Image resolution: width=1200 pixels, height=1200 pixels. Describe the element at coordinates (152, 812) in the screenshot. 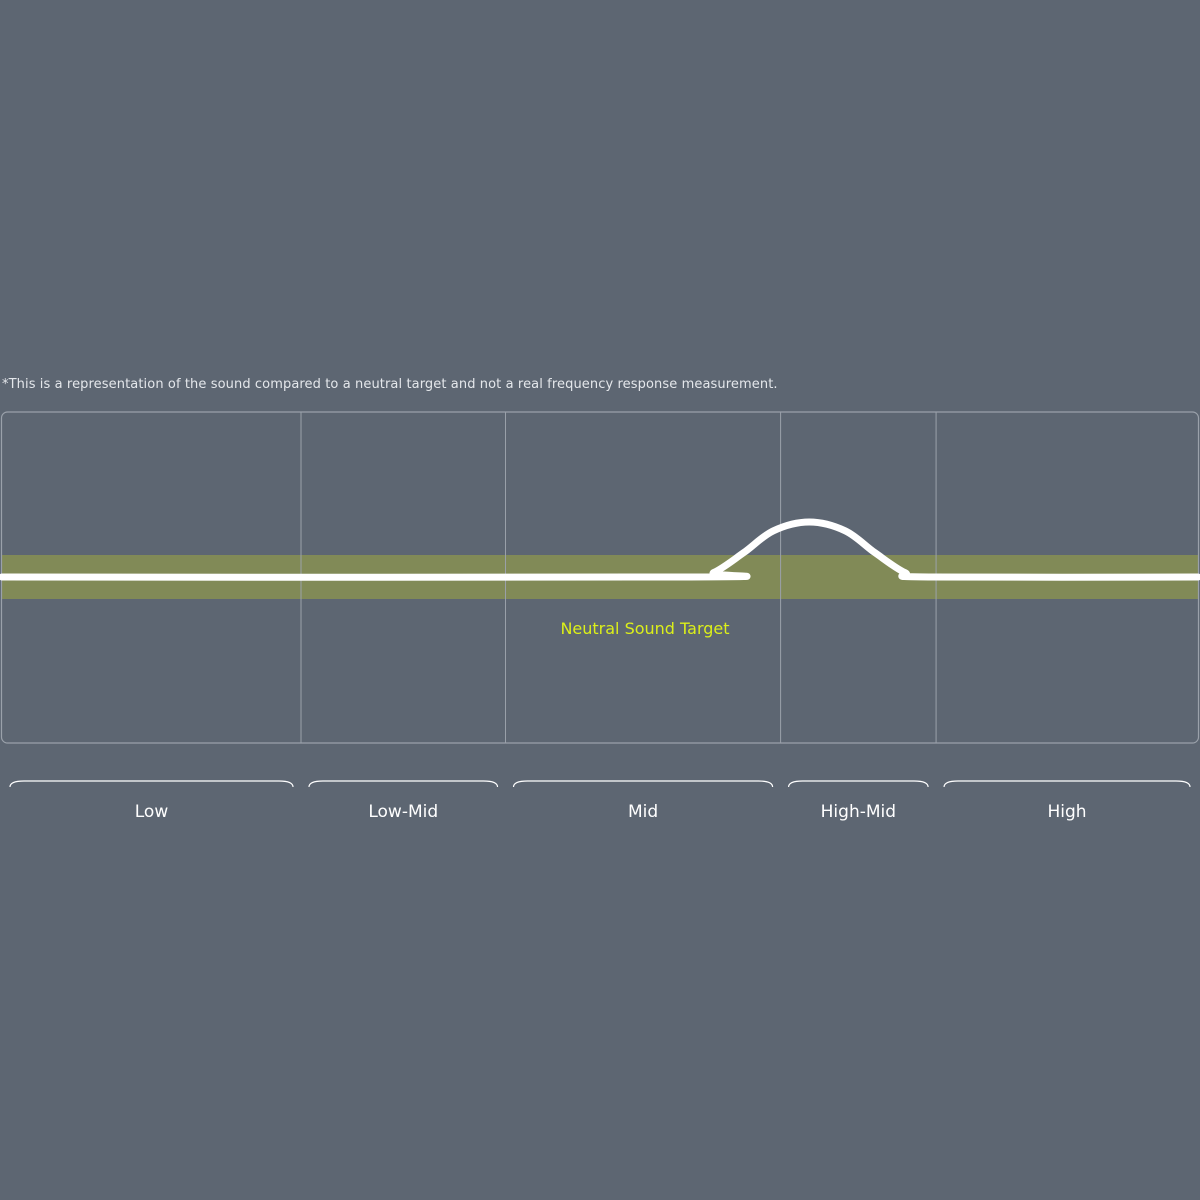

I see `category-label-low: Low` at that location.